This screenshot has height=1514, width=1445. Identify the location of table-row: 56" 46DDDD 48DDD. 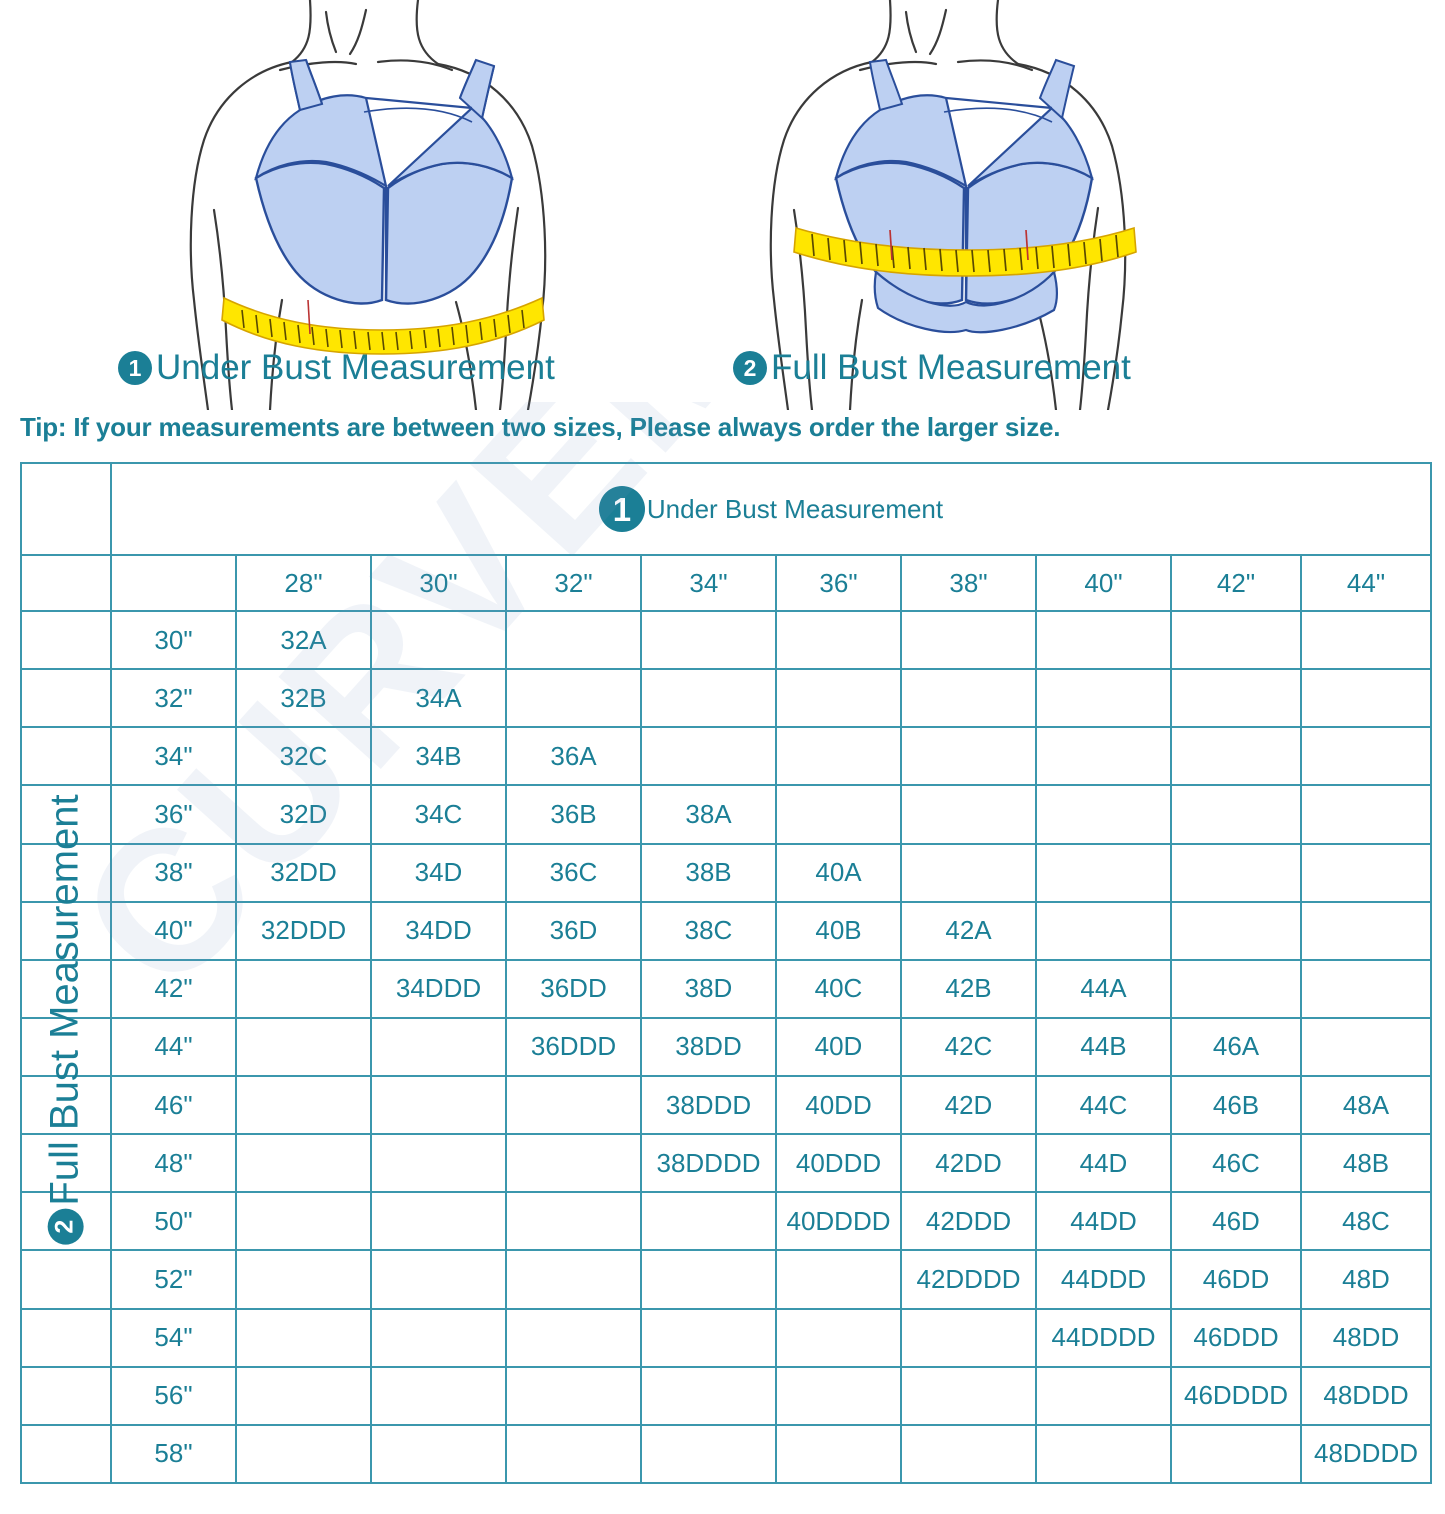
(726, 1395).